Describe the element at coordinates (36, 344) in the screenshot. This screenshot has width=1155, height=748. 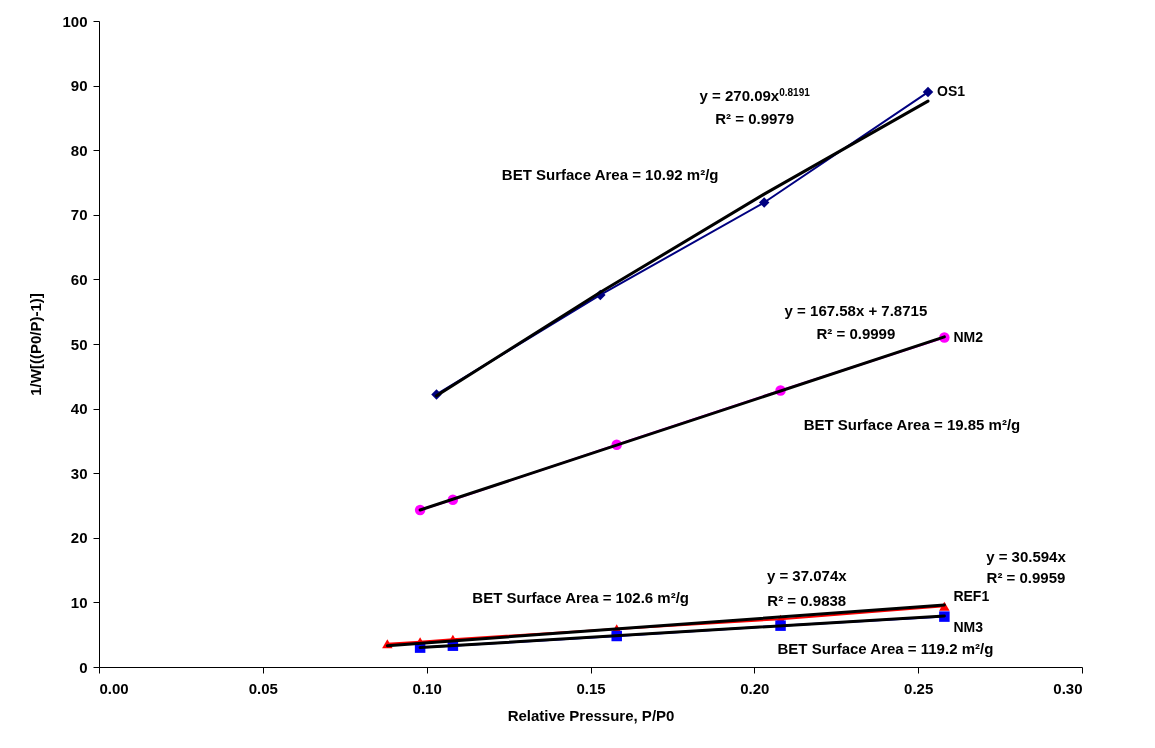
I see `y-axis-title: 1/W[((P0/P)-1)]` at that location.